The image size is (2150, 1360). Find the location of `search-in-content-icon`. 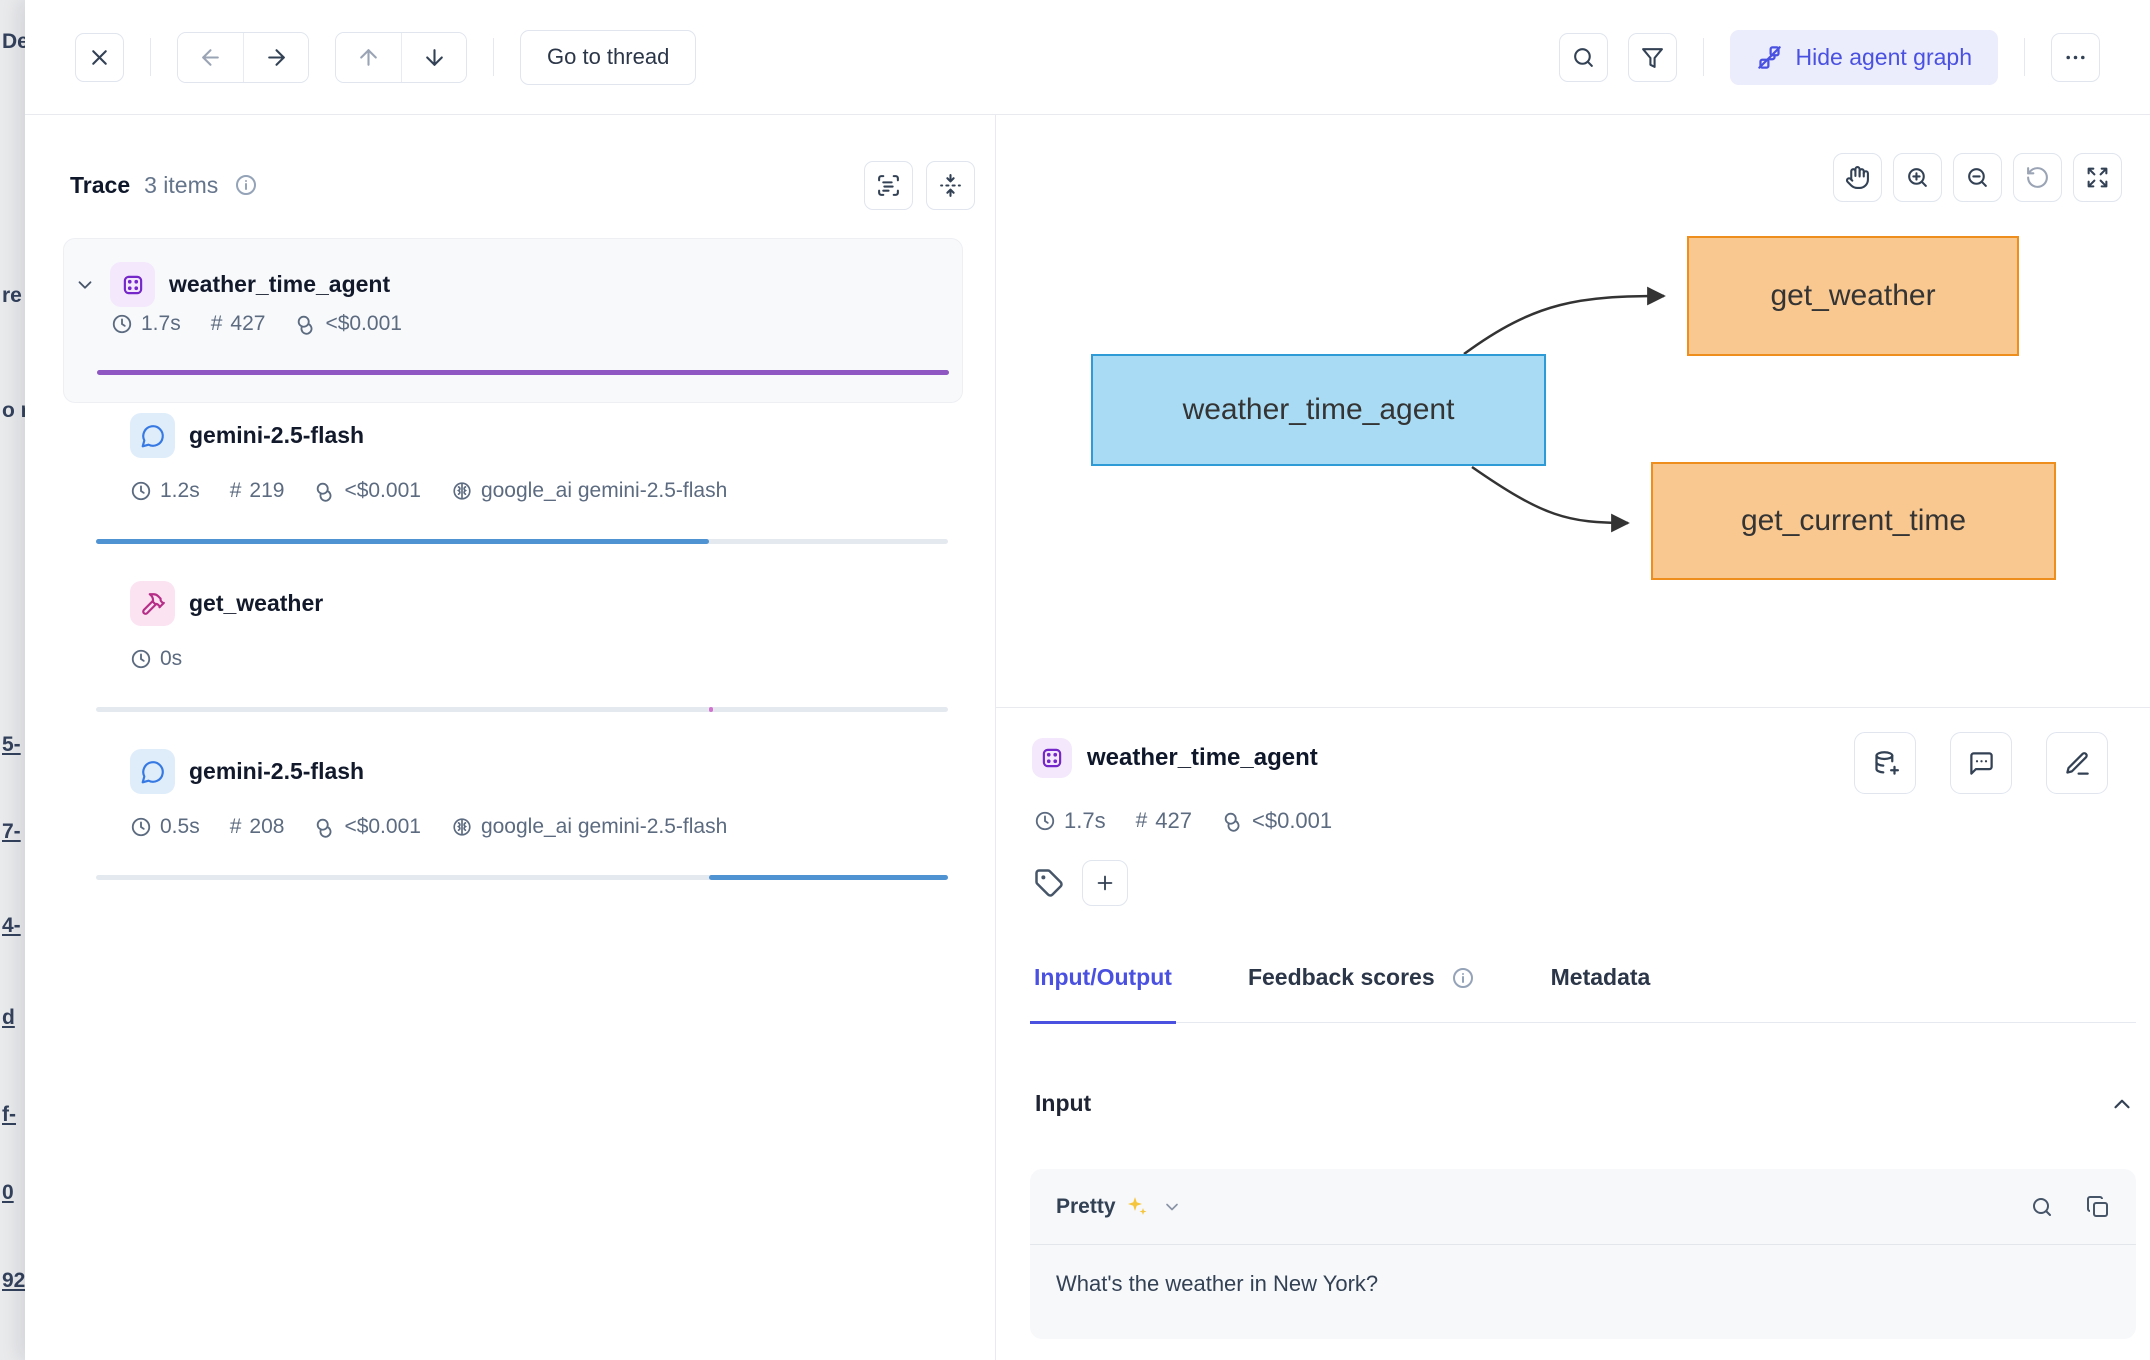

search-in-content-icon is located at coordinates (2042, 1207).